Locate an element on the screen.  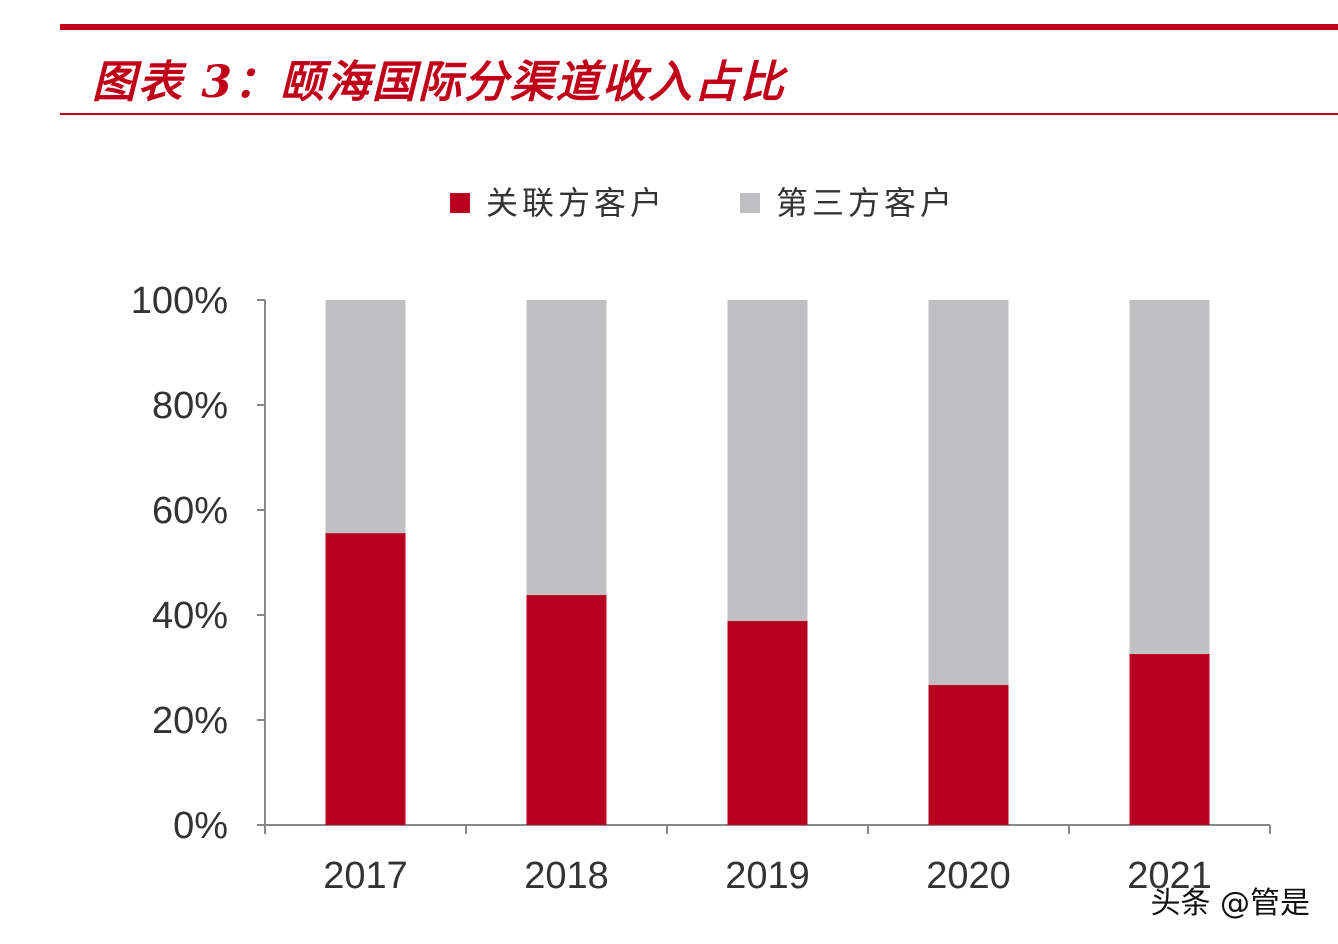
x-tick-label: 2019 is located at coordinates (767, 876).